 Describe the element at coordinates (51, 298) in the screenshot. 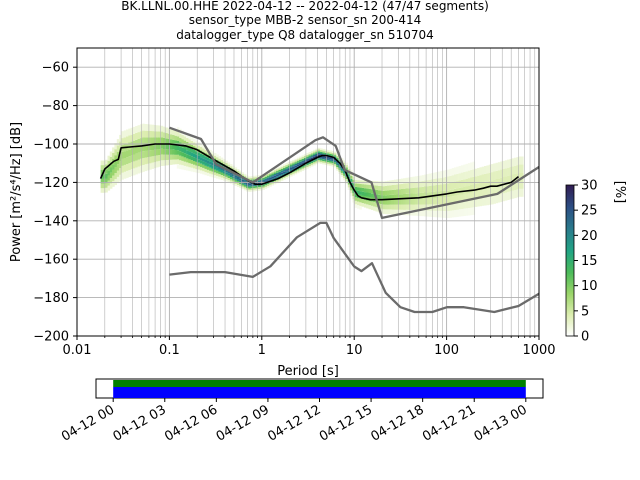

I see `y-tick-label: −180` at that location.